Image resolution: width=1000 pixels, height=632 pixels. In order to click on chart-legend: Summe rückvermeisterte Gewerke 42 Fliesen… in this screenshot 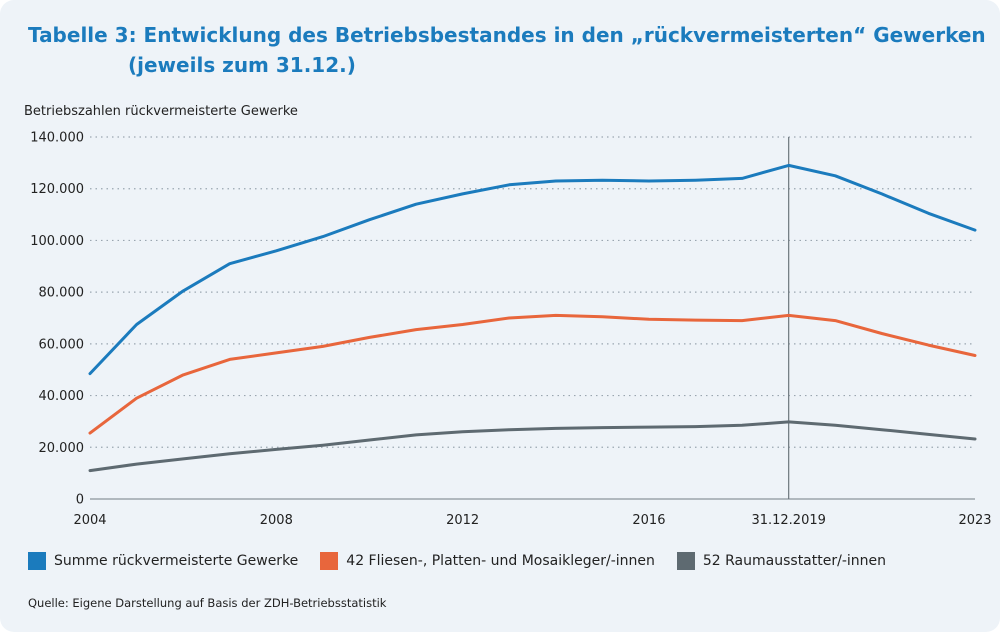, I will do `click(468, 561)`.